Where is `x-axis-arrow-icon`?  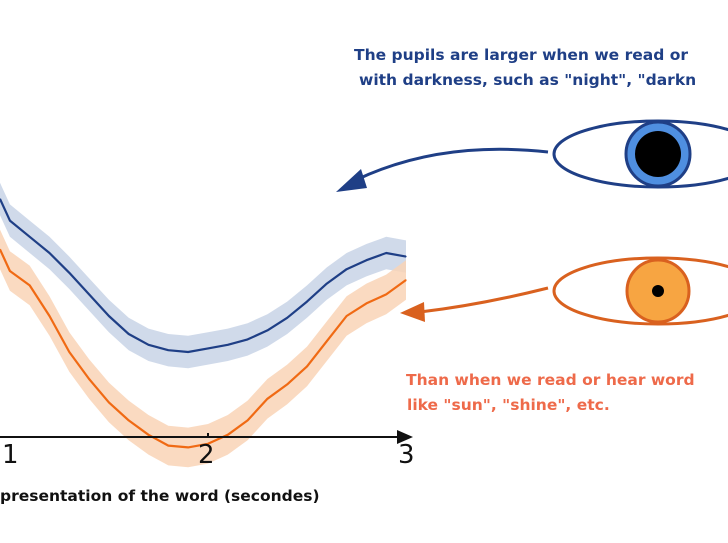
x-axis-arrow-icon is located at coordinates (405, 437).